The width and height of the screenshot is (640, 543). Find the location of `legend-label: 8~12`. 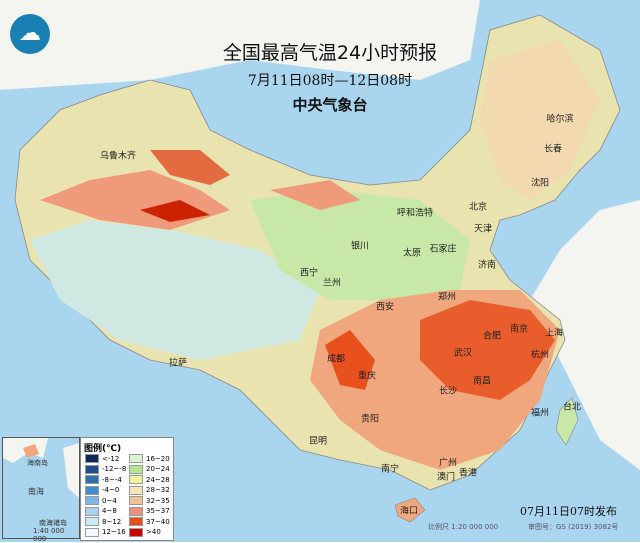

legend-label: 8~12 is located at coordinates (112, 521).